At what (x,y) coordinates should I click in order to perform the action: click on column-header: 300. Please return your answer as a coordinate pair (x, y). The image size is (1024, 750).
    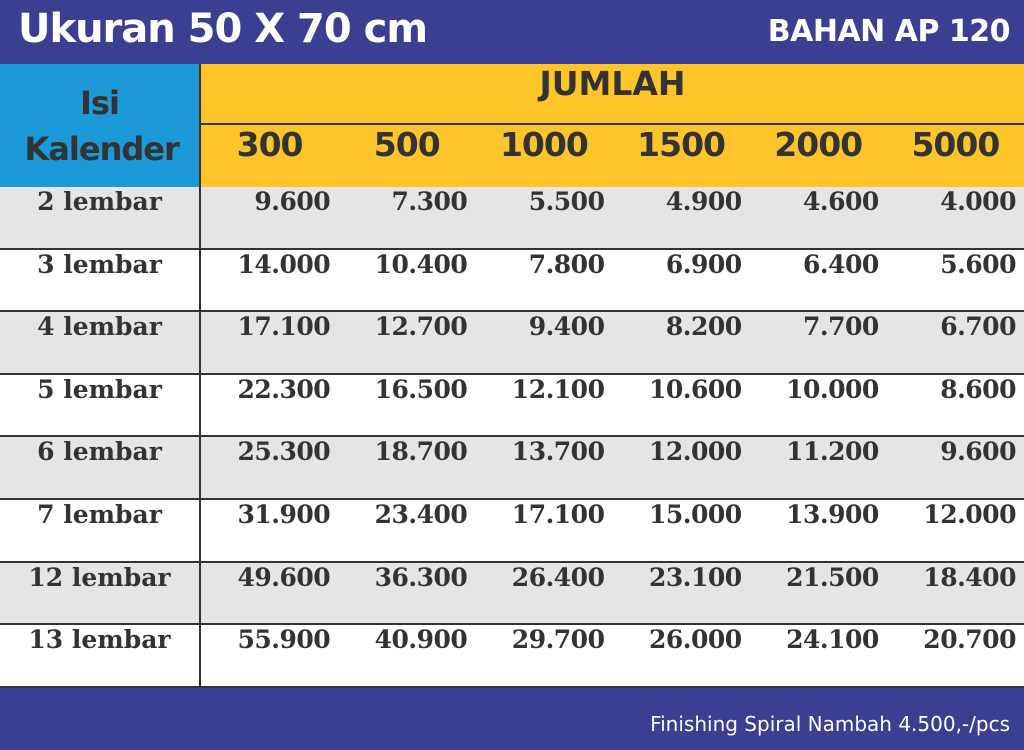
    Looking at the image, I should click on (270, 144).